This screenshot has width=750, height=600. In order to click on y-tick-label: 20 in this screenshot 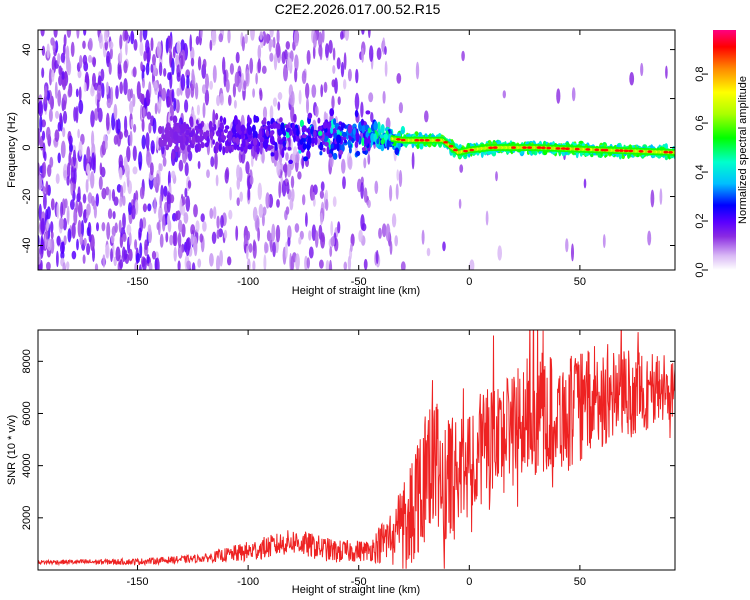, I will do `click(27, 98)`.